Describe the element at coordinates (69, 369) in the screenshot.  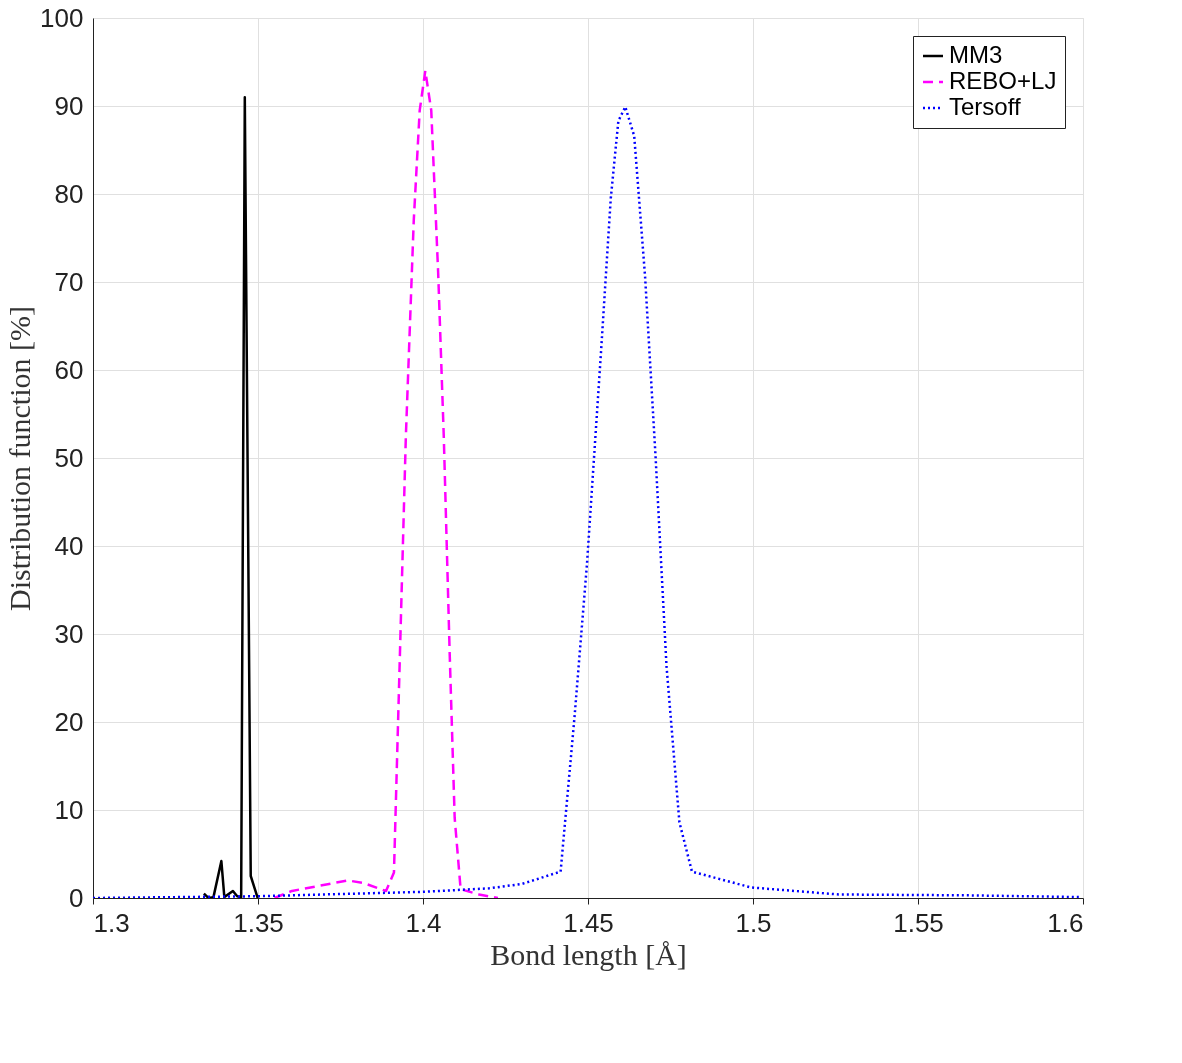
I see `y-tick-label: 60` at that location.